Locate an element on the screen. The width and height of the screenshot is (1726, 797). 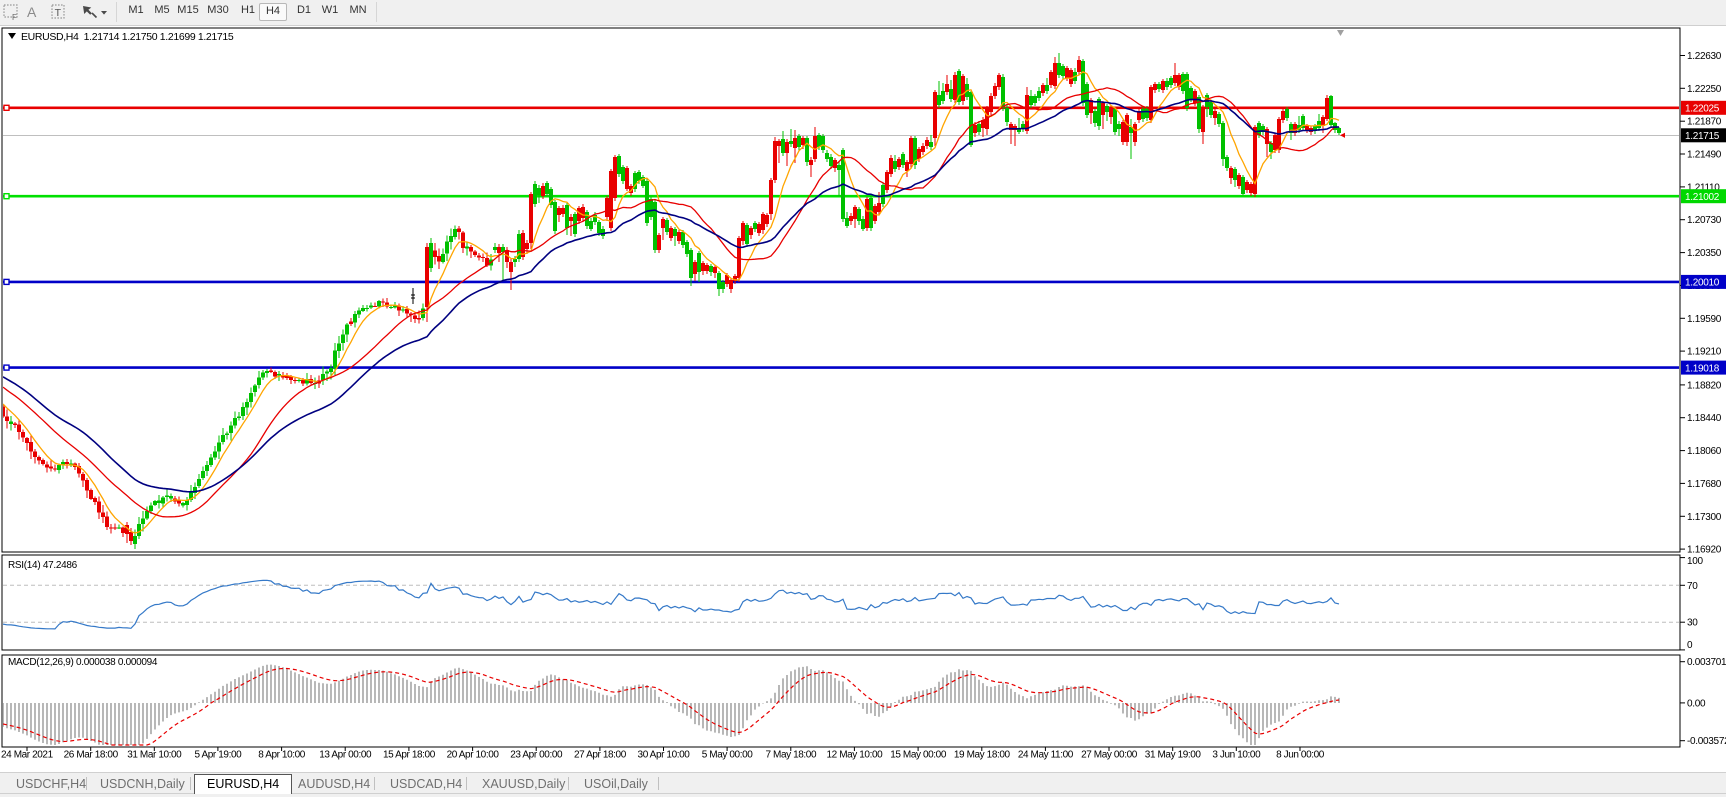
svg-text: 1.22630 is located at coordinates (1704, 56).